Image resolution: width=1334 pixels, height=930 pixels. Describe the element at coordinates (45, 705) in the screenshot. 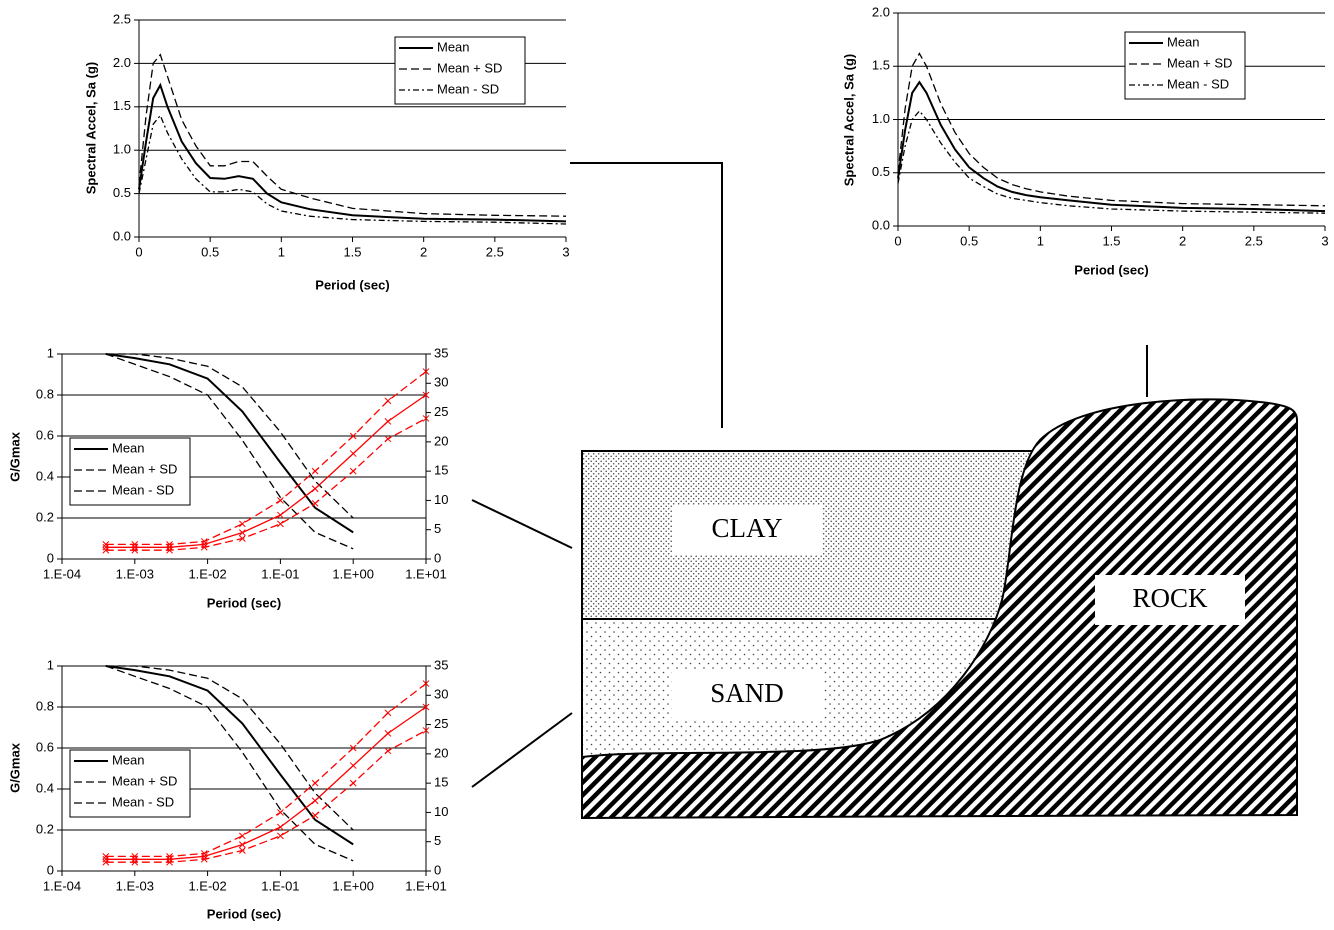

I see `y-tick-label: 0.8` at that location.